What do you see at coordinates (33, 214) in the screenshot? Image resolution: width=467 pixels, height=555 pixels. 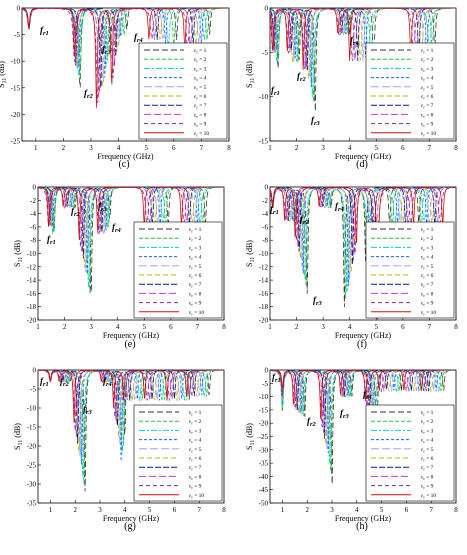 I see `y-tick-label: -4` at bounding box center [33, 214].